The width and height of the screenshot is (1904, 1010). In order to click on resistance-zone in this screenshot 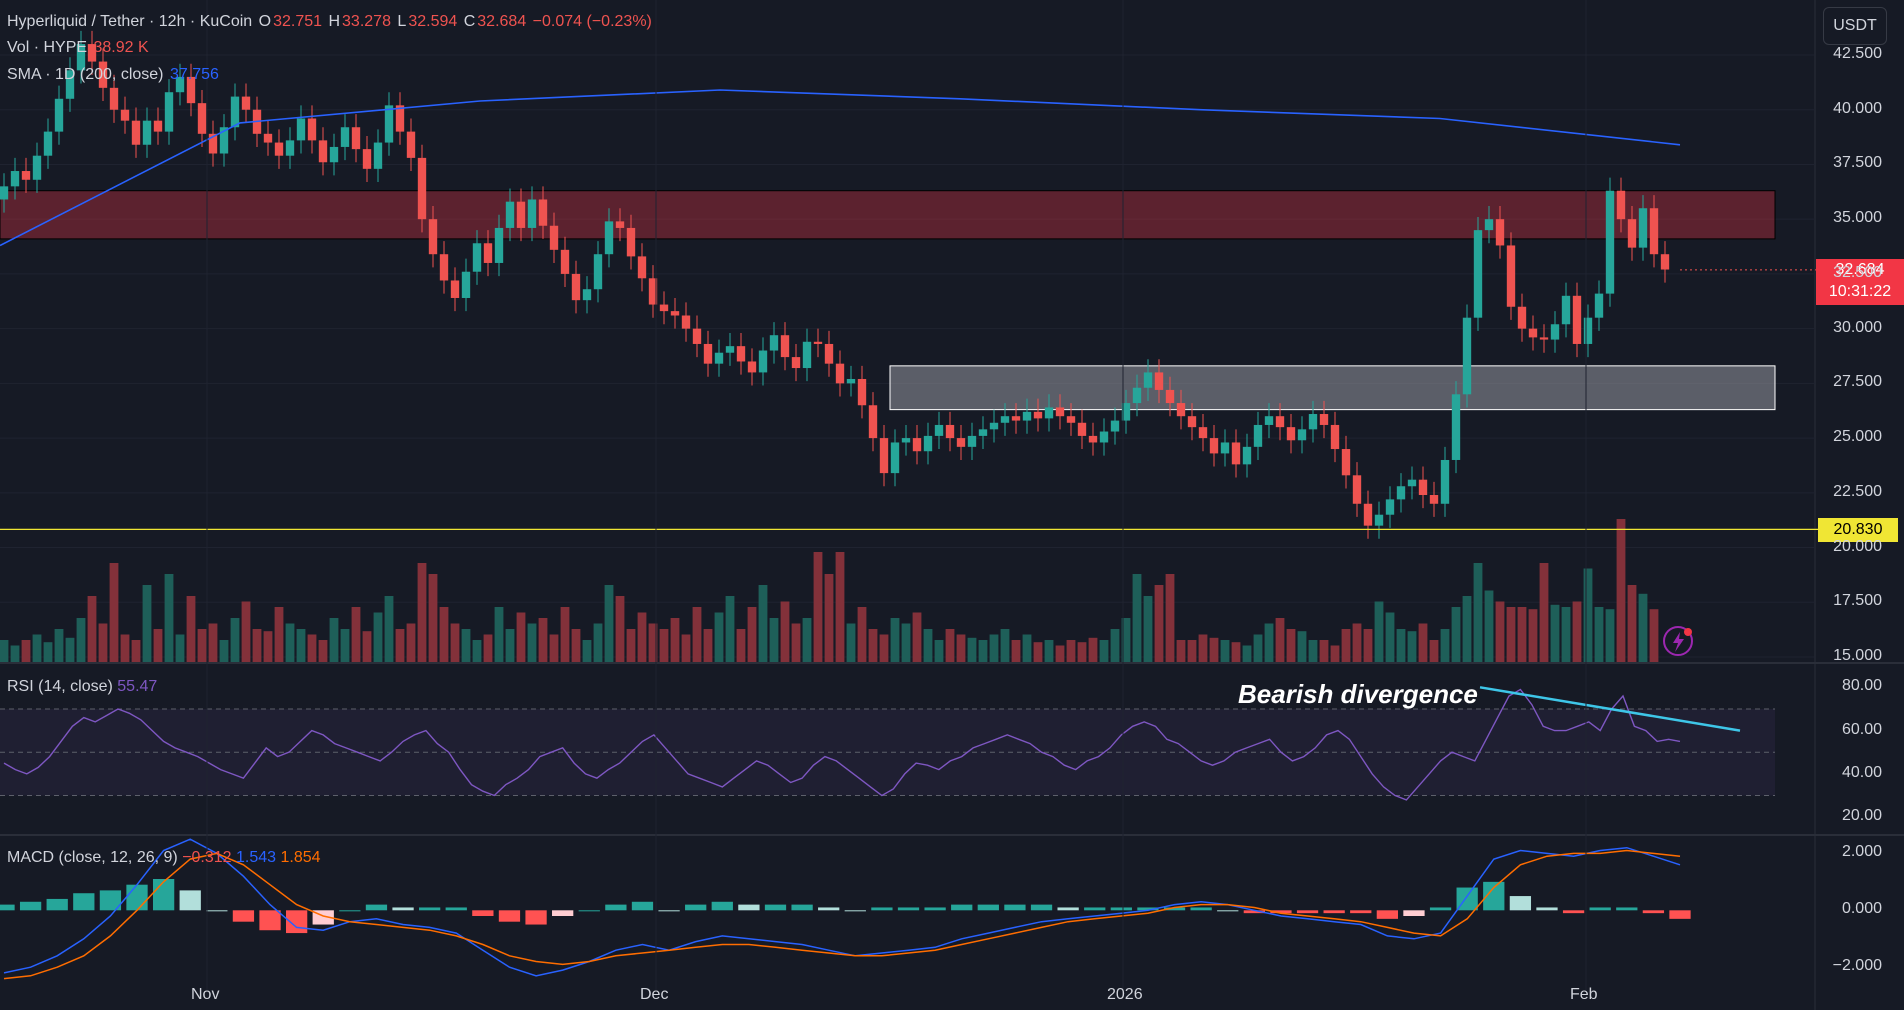, I will do `click(888, 215)`.